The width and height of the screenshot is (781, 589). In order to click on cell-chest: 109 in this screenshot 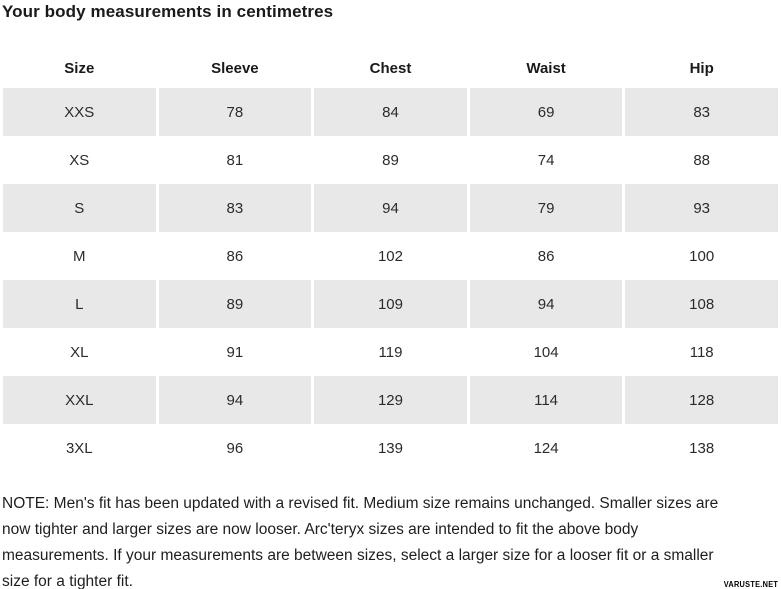, I will do `click(390, 304)`.